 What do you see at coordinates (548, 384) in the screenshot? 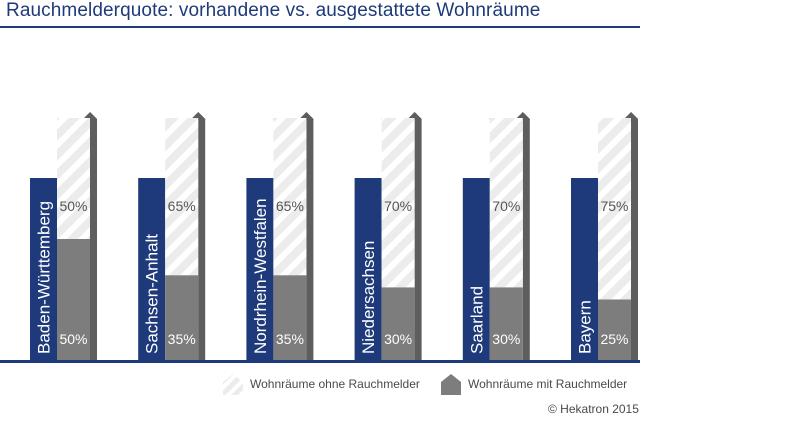
I see `legend-label-with: Wohnräume mit Rauchmelder` at bounding box center [548, 384].